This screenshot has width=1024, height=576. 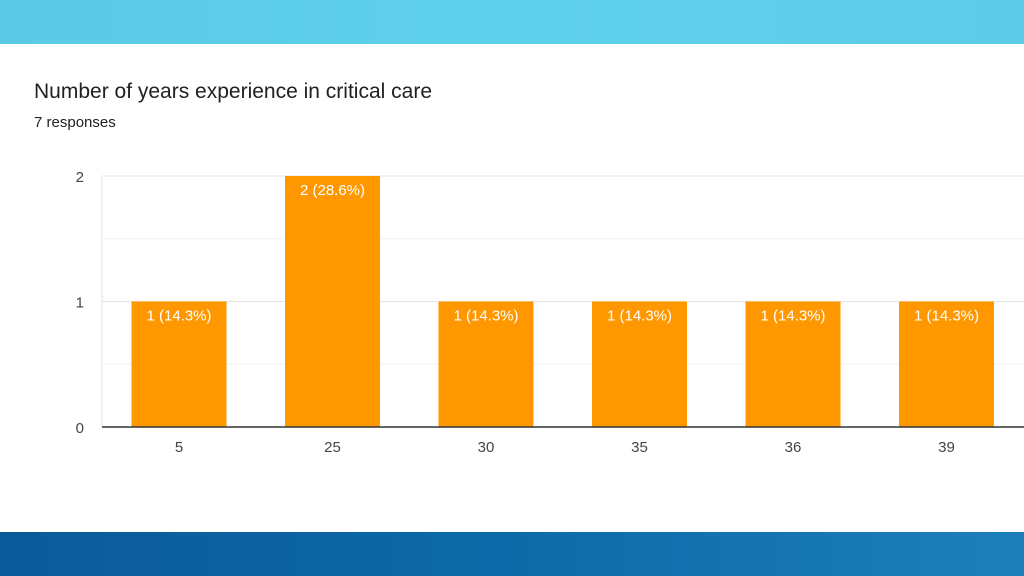 What do you see at coordinates (512, 22) in the screenshot?
I see `top-decorative-band` at bounding box center [512, 22].